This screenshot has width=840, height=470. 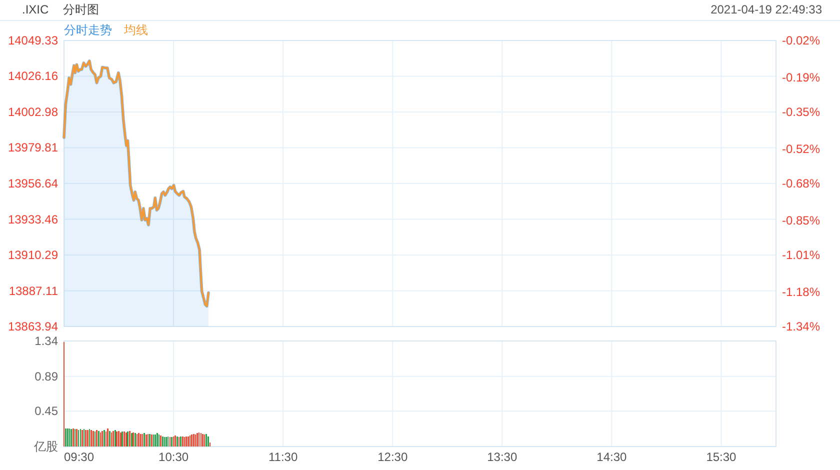 I want to click on x-tick-label: 15:30, so click(x=721, y=457).